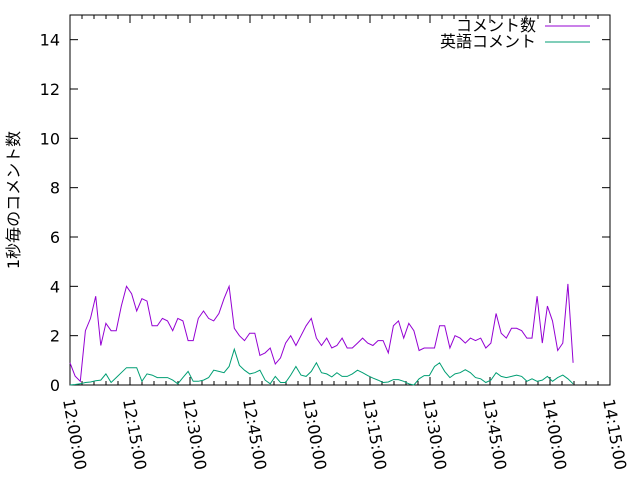  What do you see at coordinates (494, 434) in the screenshot?
I see `x-tick-label: 13:45:00` at bounding box center [494, 434].